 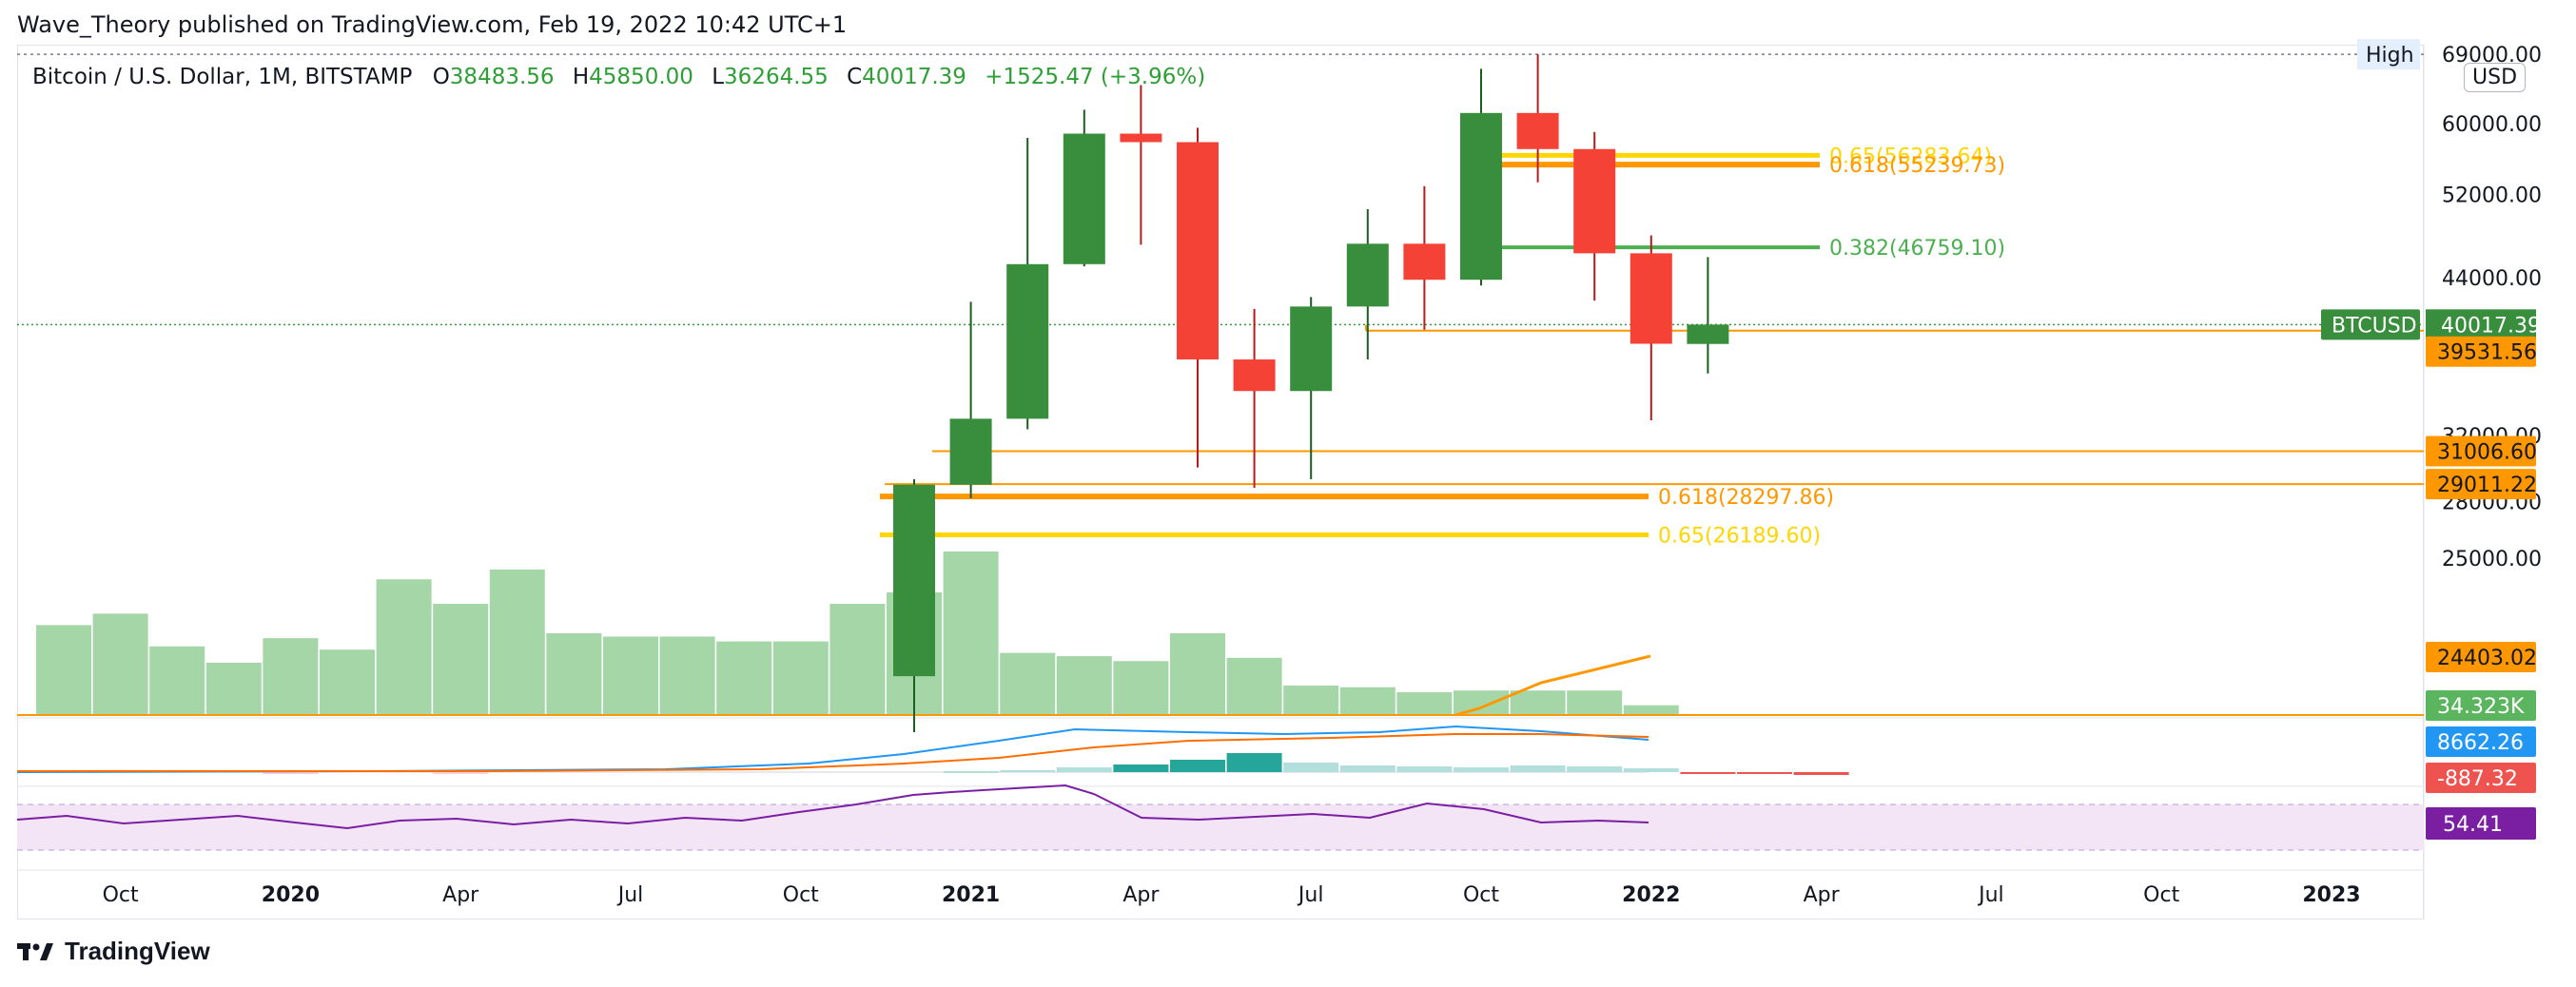 I want to click on price-tick-label: 44000.00, so click(x=2492, y=279).